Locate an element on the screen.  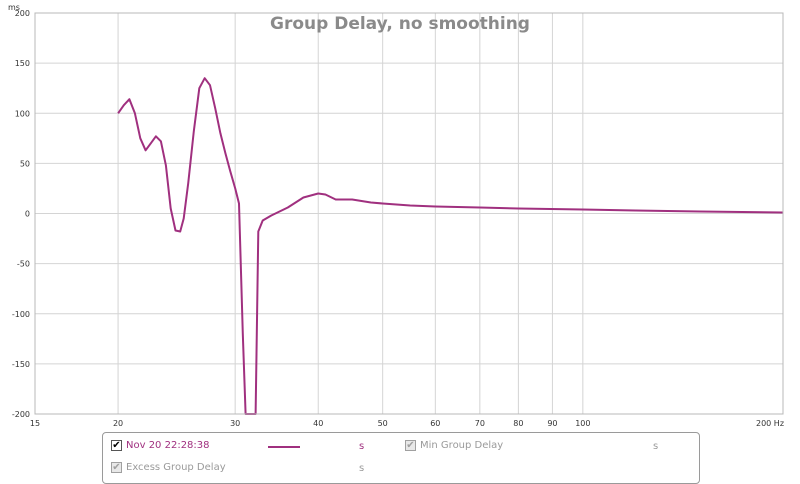
y-tick-label: 200 is located at coordinates (22, 13).